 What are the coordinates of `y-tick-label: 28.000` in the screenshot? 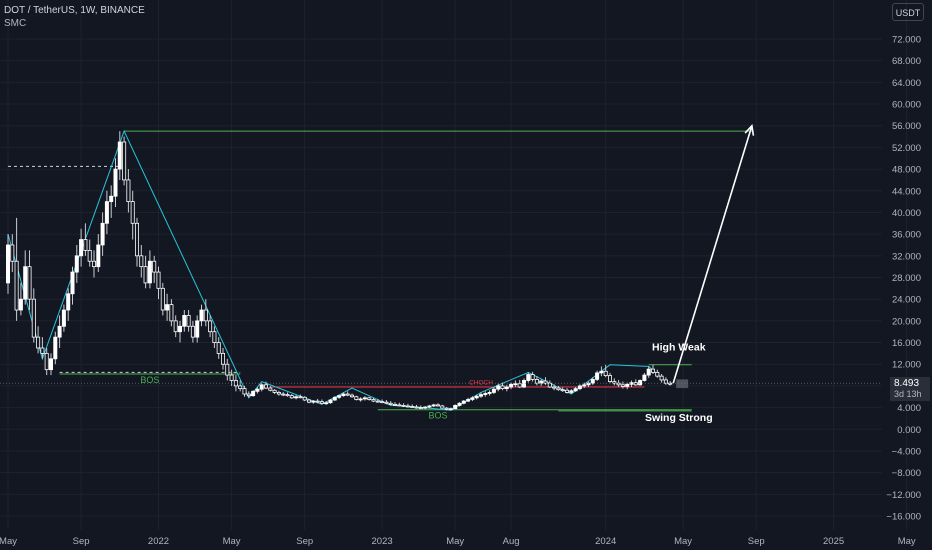 It's located at (906, 278).